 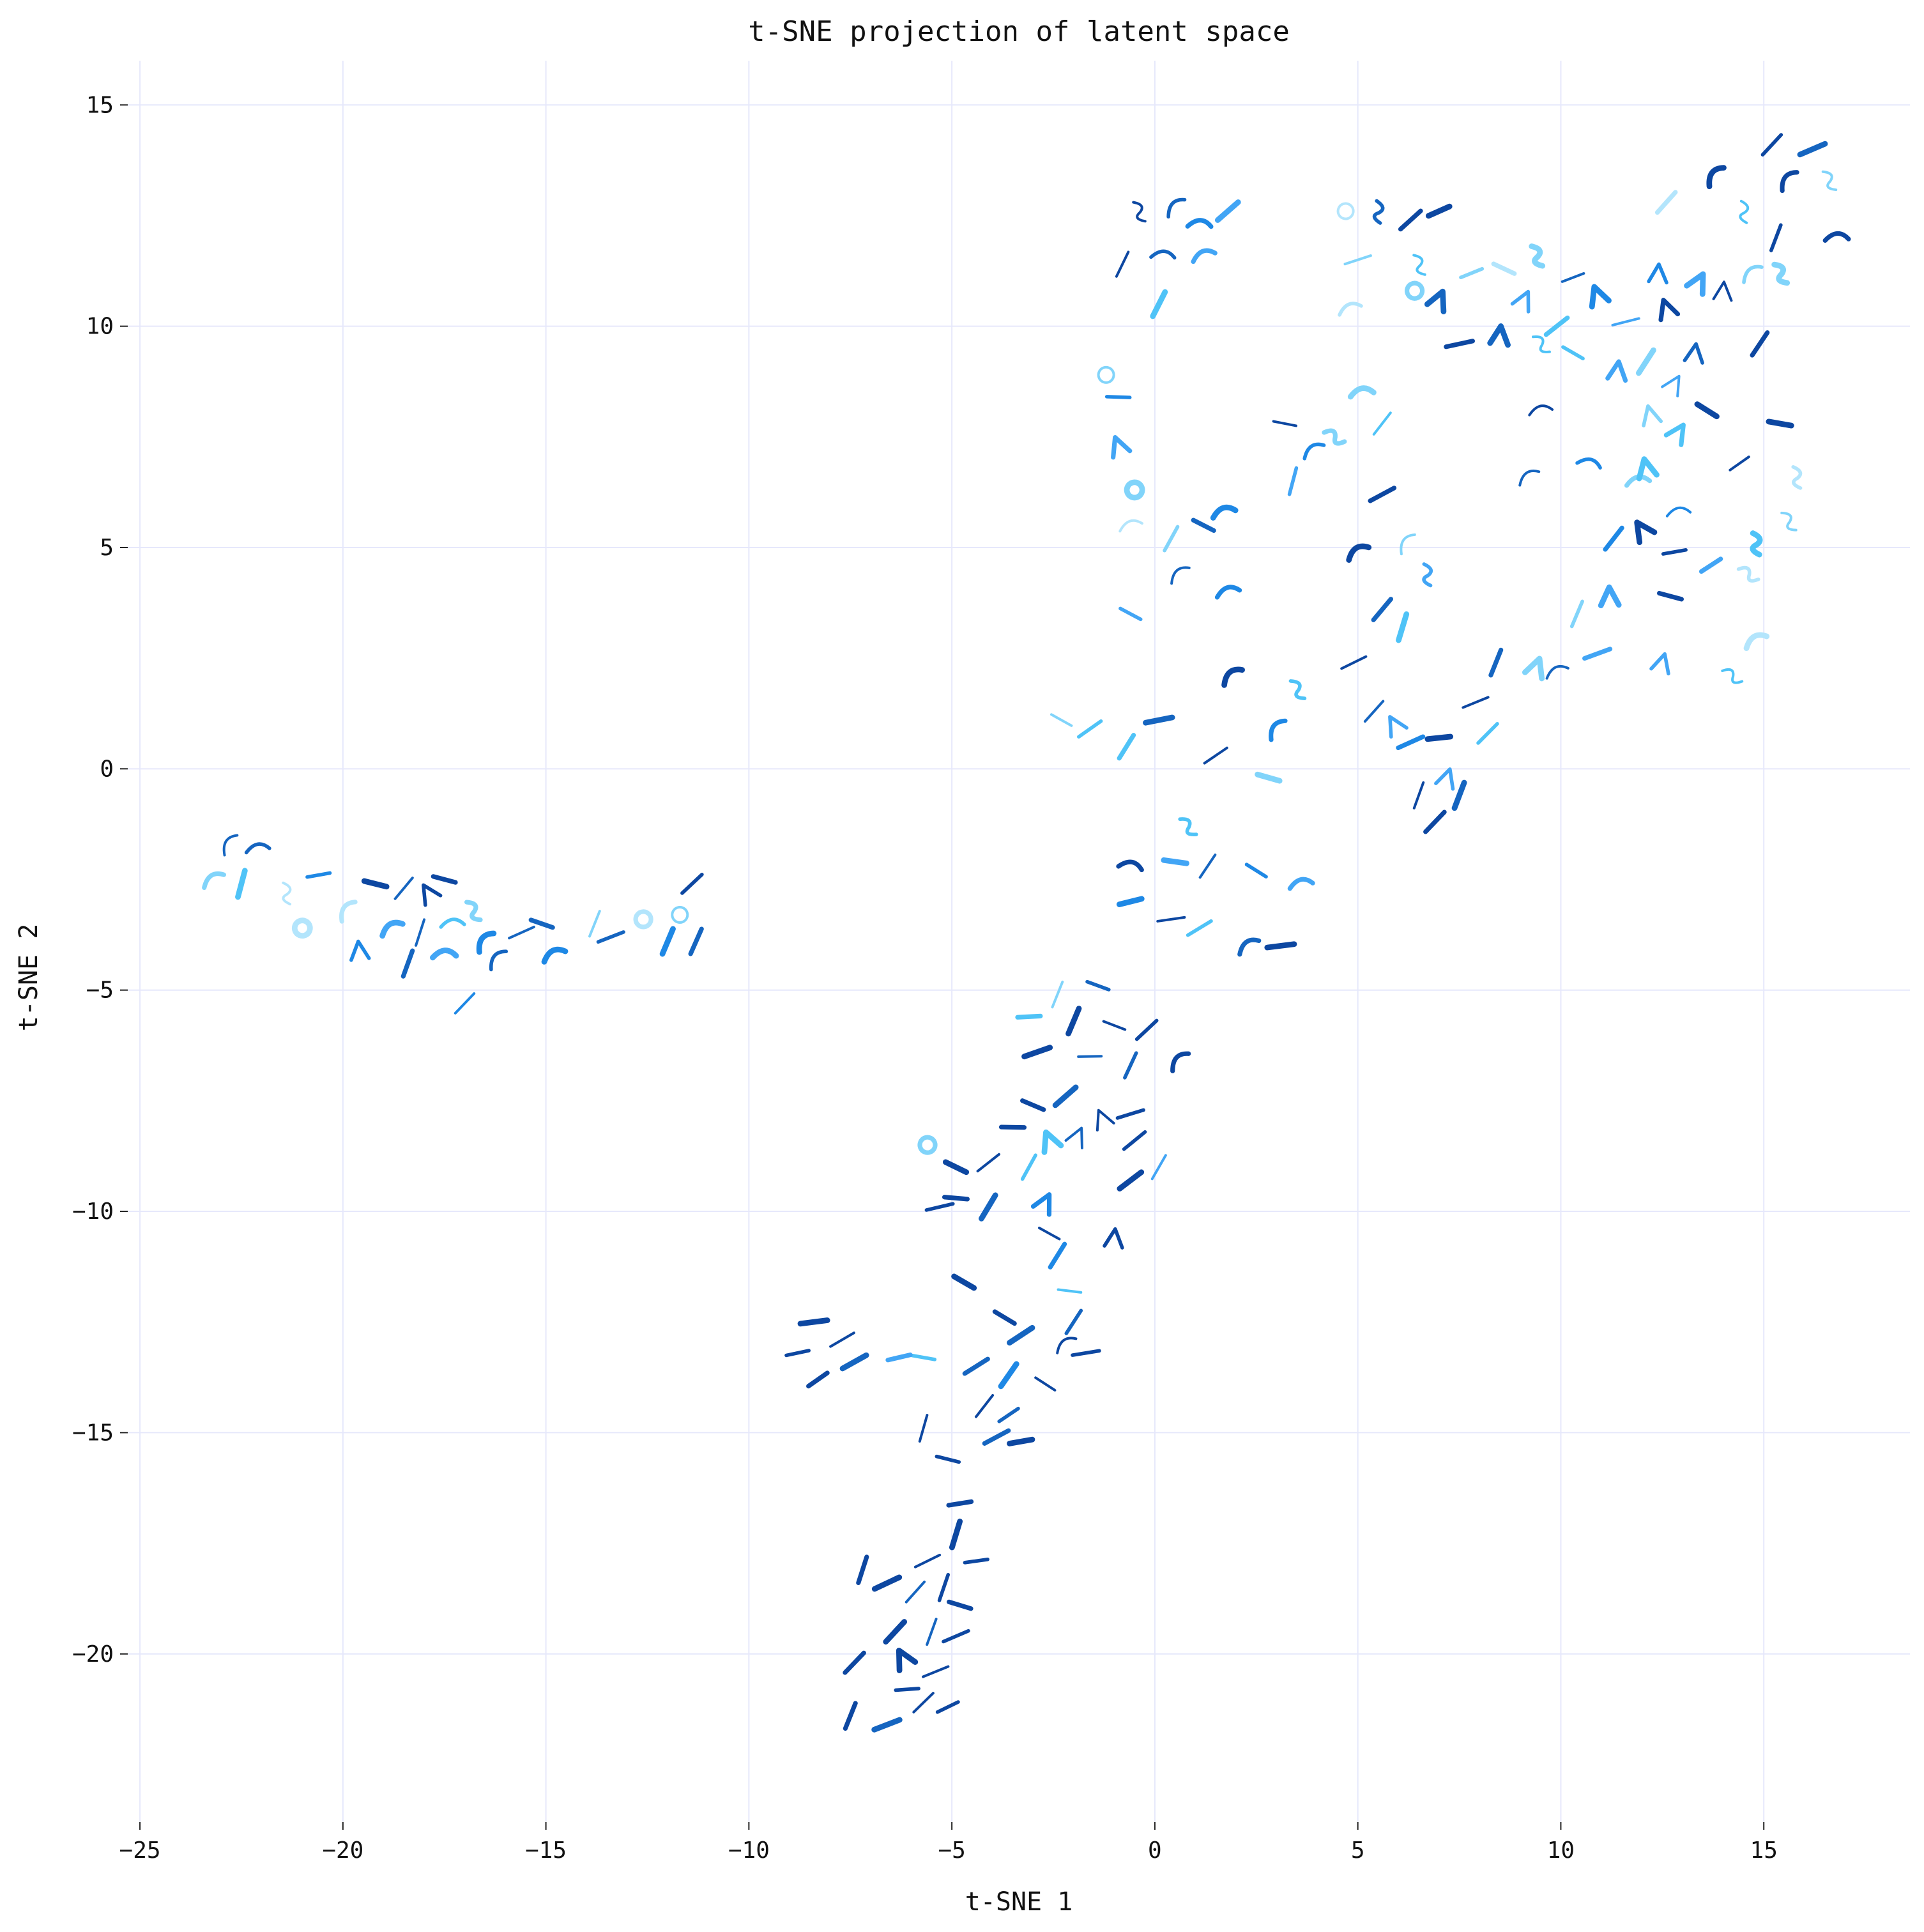 I want to click on x-tick-label: 15, so click(x=1764, y=1850).